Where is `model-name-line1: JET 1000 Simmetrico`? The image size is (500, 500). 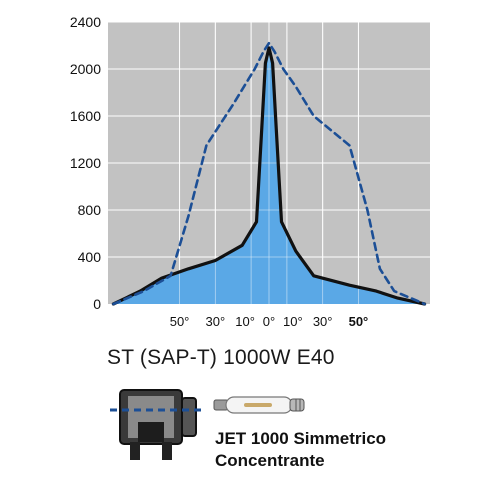
model-name-line1: JET 1000 Simmetrico is located at coordinates (301, 438).